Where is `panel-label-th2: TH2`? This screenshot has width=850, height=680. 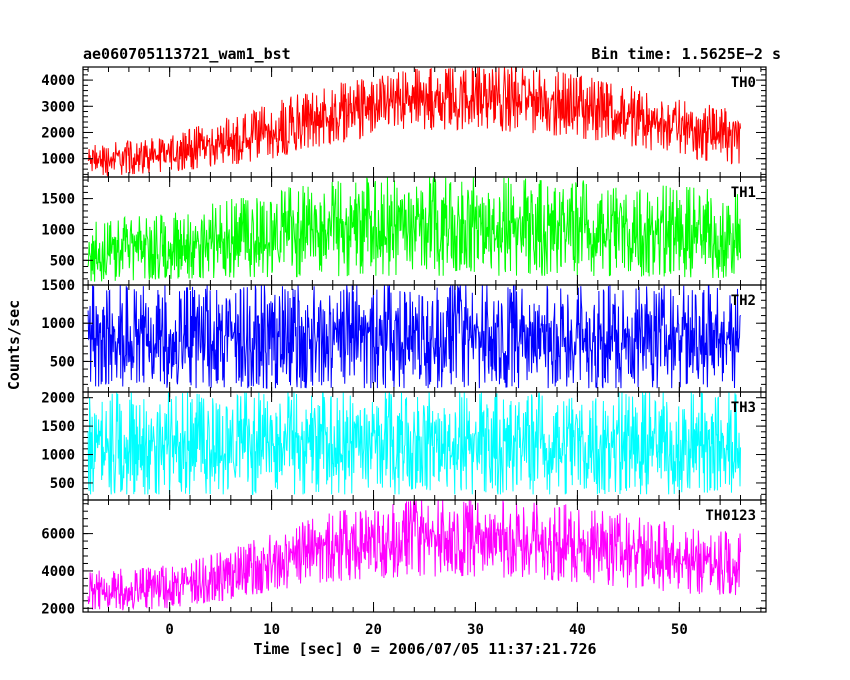
panel-label-th2: TH2 is located at coordinates (743, 301).